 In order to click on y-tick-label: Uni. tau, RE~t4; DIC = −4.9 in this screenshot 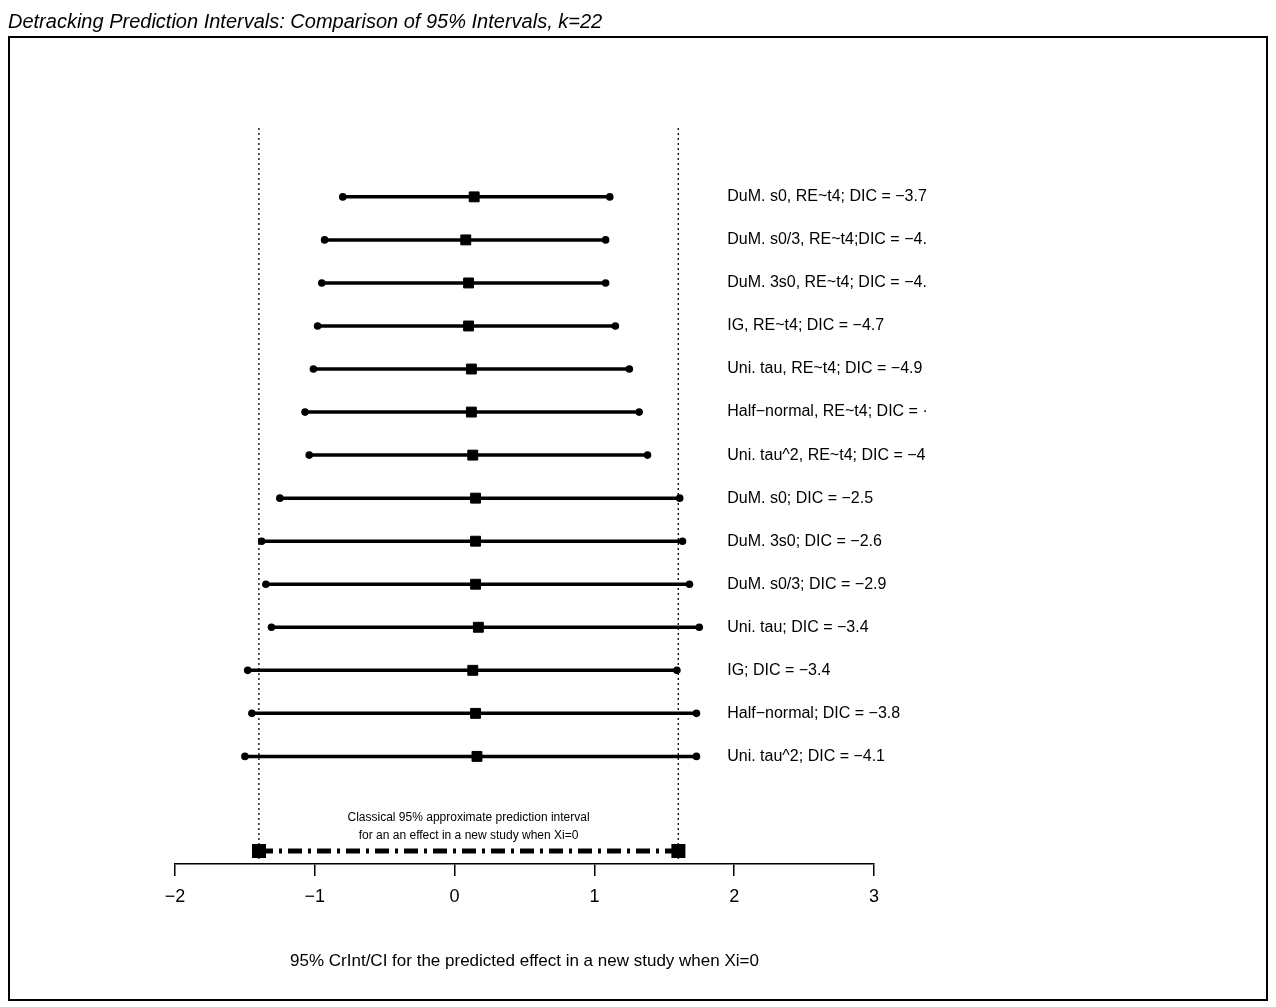, I will do `click(825, 368)`.